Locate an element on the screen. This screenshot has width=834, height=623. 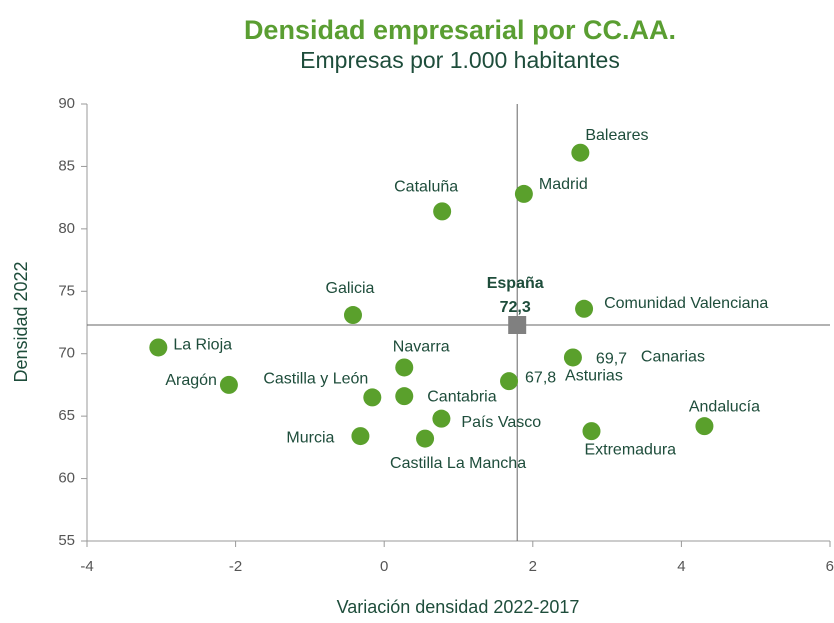
y-tick-label: 60 is located at coordinates (66, 478).